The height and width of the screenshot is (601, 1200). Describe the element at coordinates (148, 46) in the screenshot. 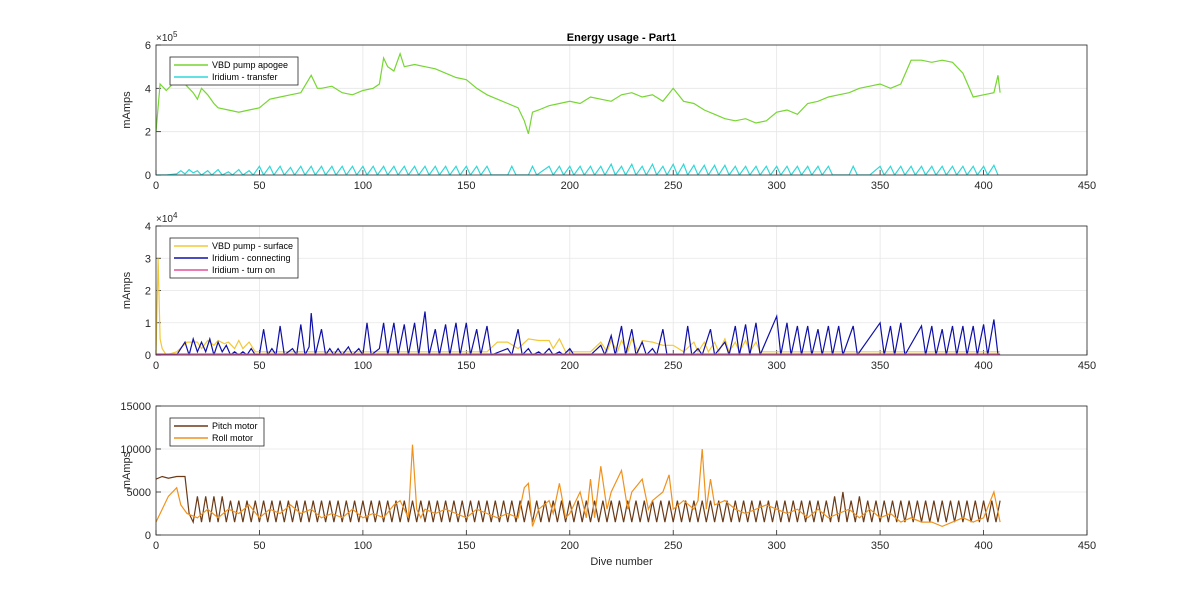

I see `y-tick-label: 6` at that location.